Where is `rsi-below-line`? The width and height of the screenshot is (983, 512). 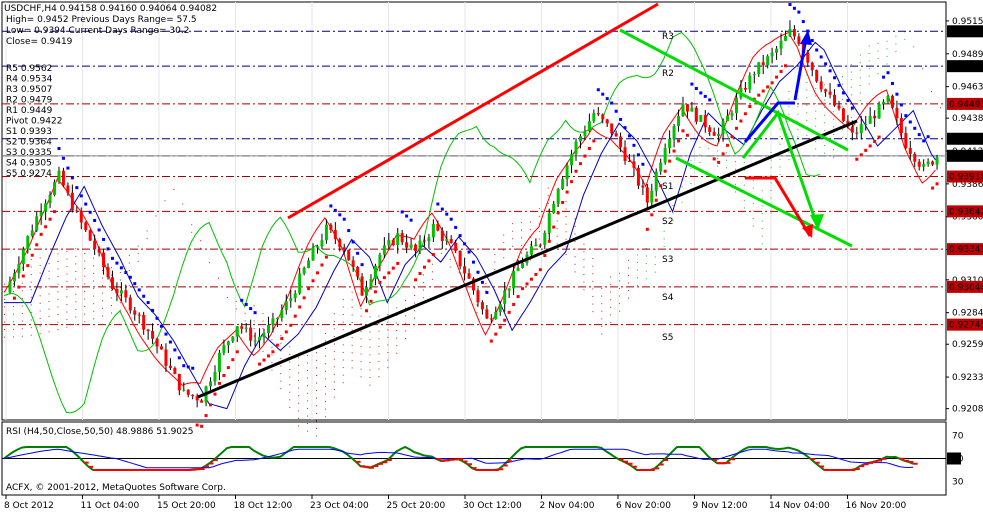 rsi-below-line is located at coordinates (501, 464).